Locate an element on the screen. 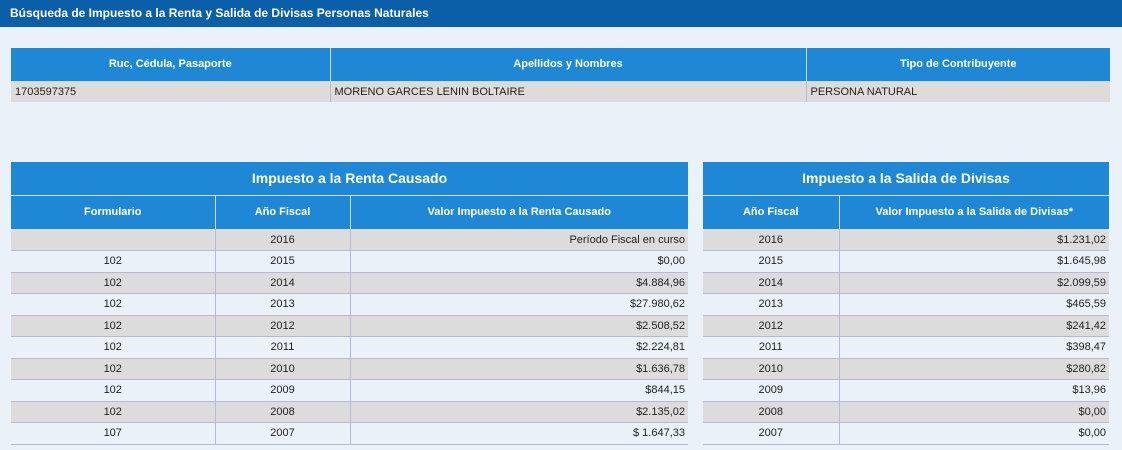 Image resolution: width=1122 pixels, height=450 pixels. renta-year-cell: 2013 is located at coordinates (283, 304).